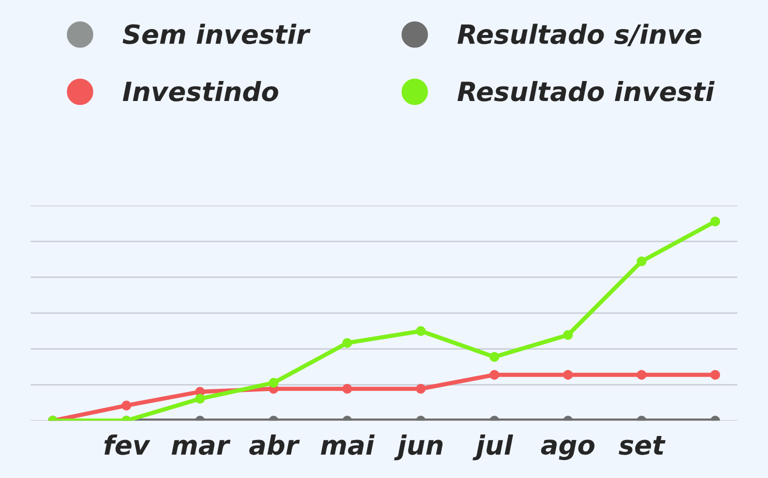  What do you see at coordinates (642, 445) in the screenshot?
I see `x-tick-label: set` at bounding box center [642, 445].